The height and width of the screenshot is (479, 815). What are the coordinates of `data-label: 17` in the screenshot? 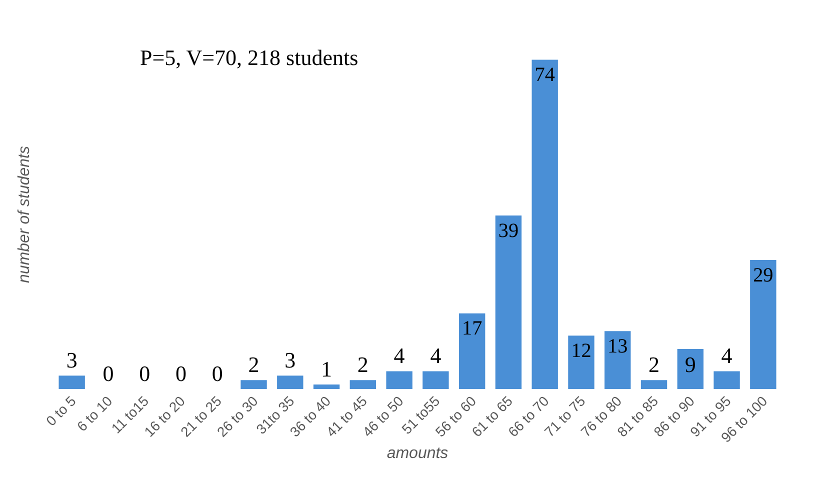 It's located at (472, 329).